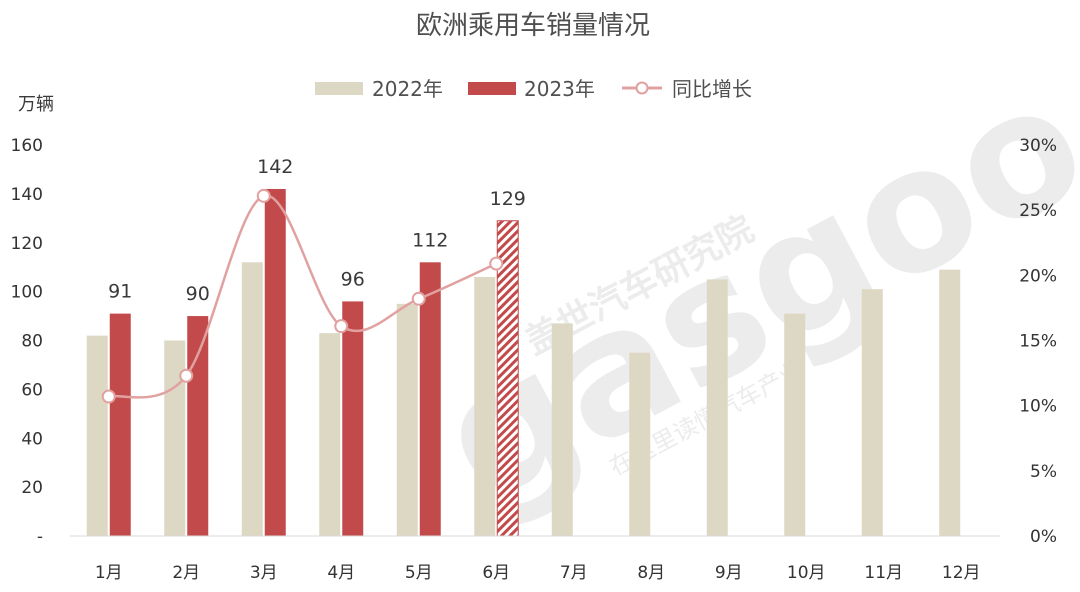 The image size is (1080, 592). What do you see at coordinates (27, 244) in the screenshot?
I see `y-tick-left-6: 120` at bounding box center [27, 244].